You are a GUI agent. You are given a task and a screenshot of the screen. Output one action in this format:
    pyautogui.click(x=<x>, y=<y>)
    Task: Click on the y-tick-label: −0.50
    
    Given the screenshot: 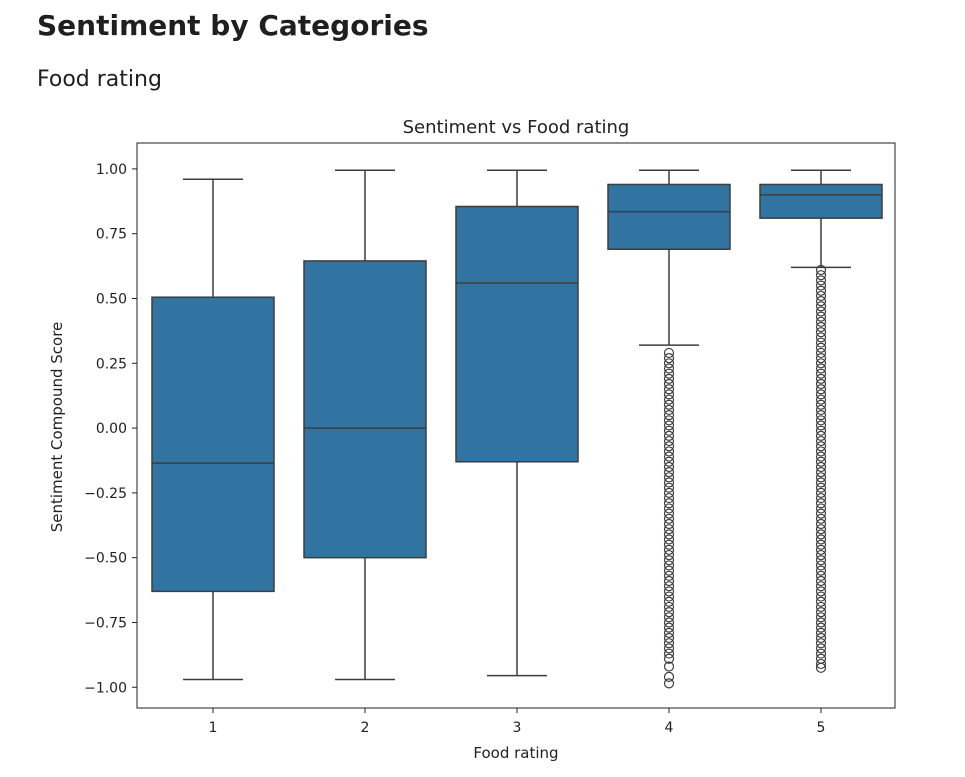 What is the action you would take?
    pyautogui.click(x=105, y=559)
    